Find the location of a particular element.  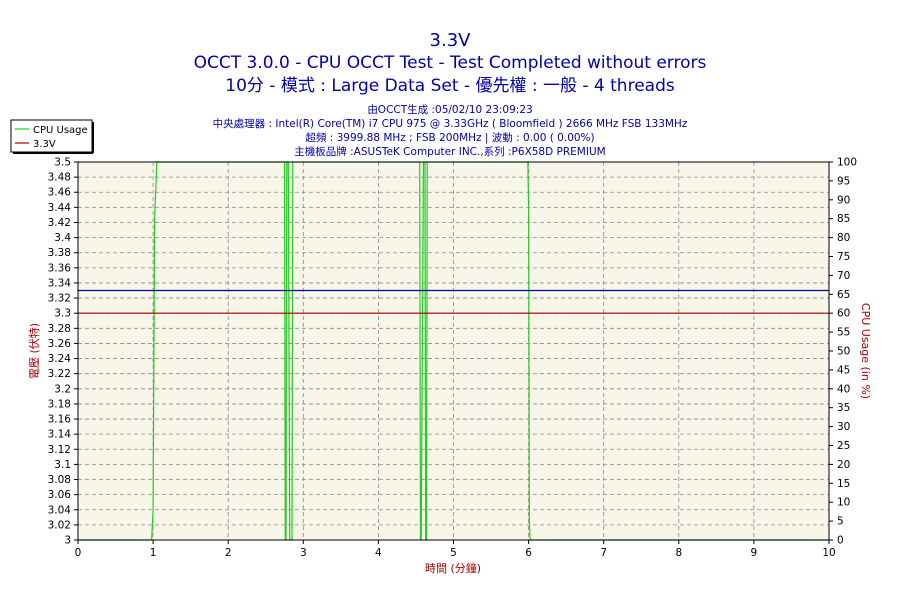

y-right-tick-label: 40 is located at coordinates (843, 389).